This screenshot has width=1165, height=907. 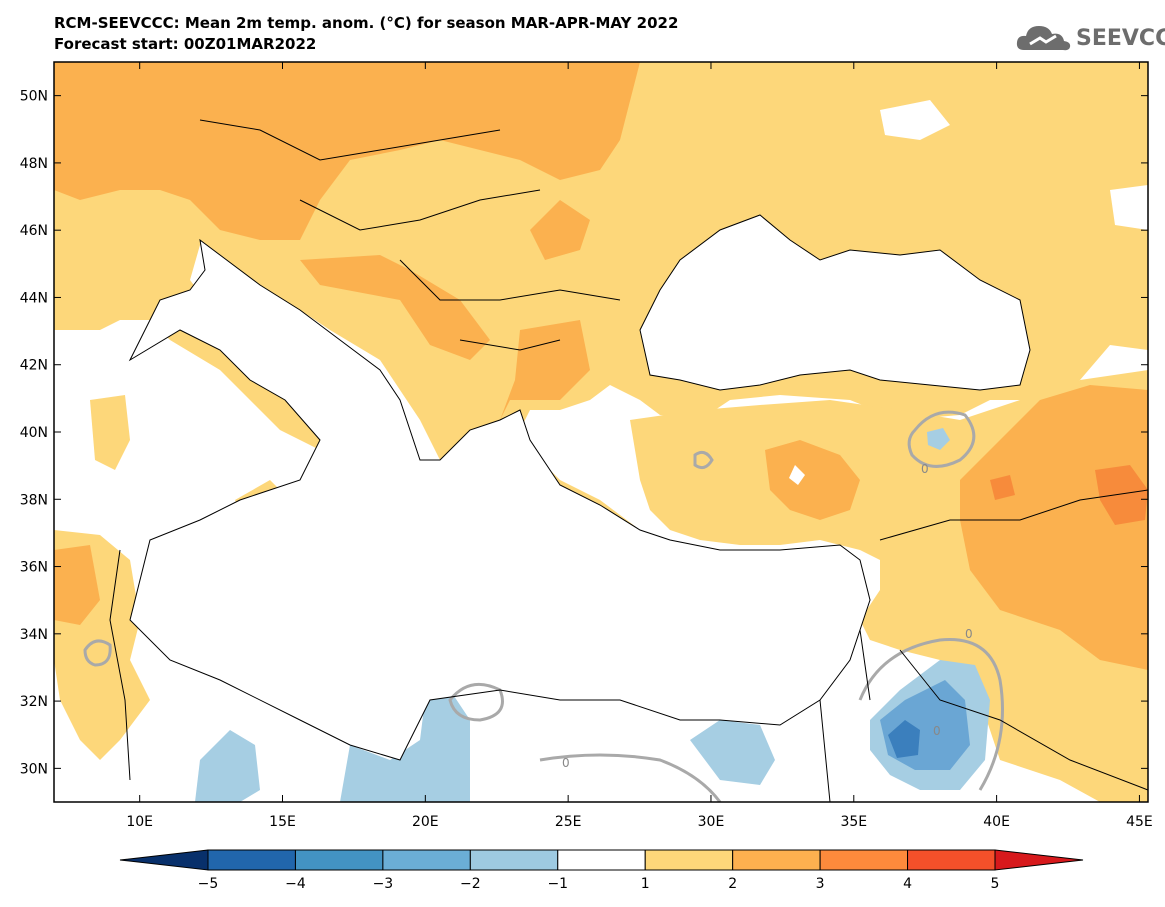 What do you see at coordinates (227, 766) in the screenshot?
I see `anomaly-area-m1-m2-libya-west` at bounding box center [227, 766].